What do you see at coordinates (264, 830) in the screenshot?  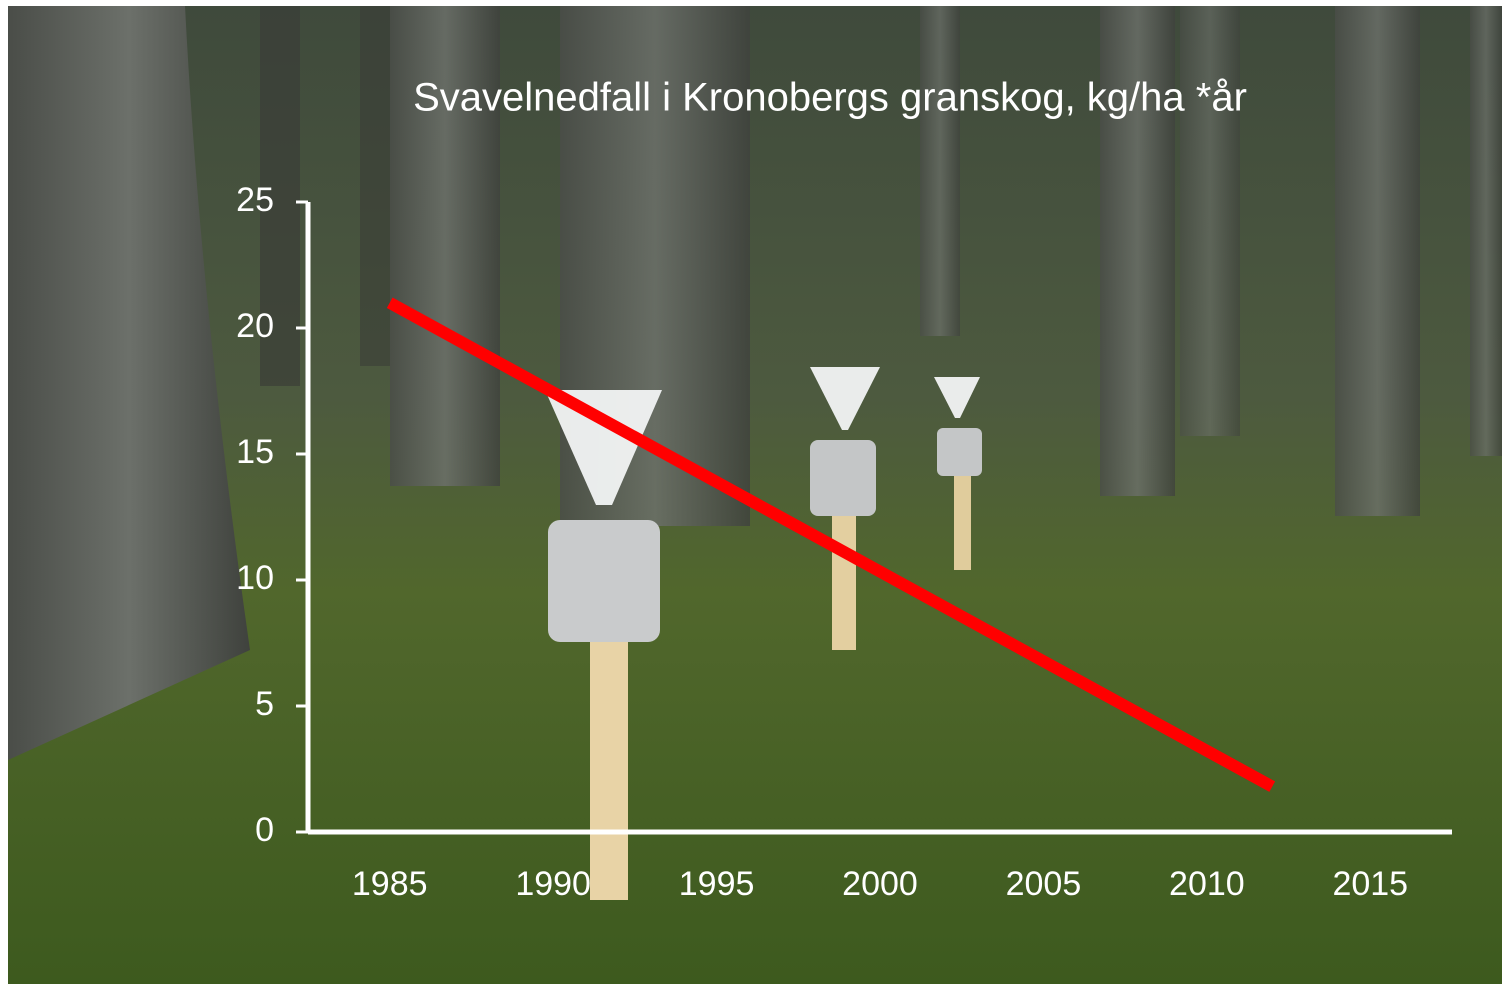 I see `y-tick-label: 0` at bounding box center [264, 830].